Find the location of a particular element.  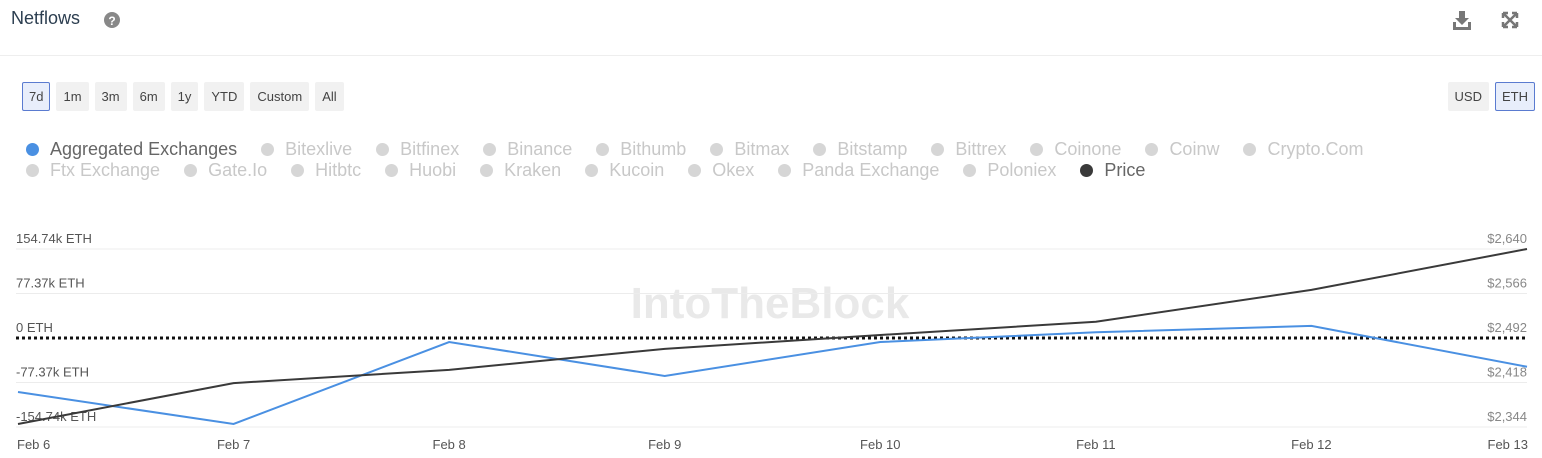

legend-item: Kraken is located at coordinates (521, 170).